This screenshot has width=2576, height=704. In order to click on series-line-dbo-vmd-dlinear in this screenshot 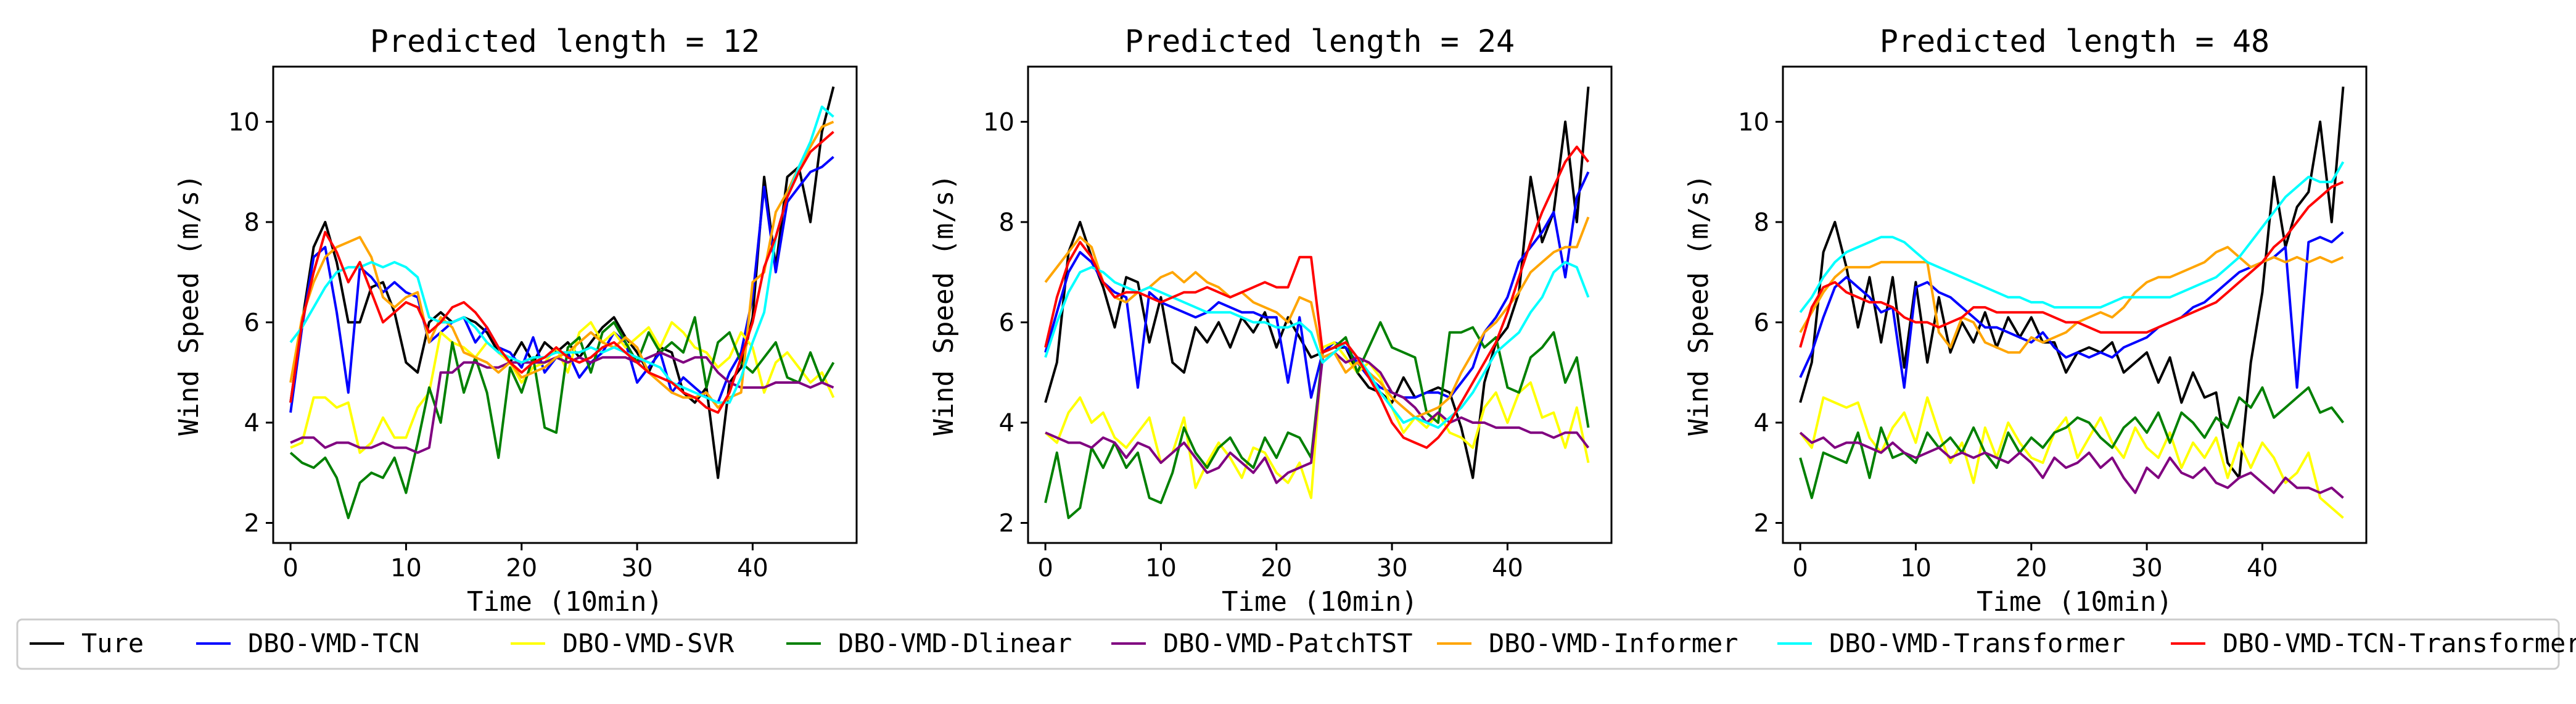, I will do `click(2072, 442)`.